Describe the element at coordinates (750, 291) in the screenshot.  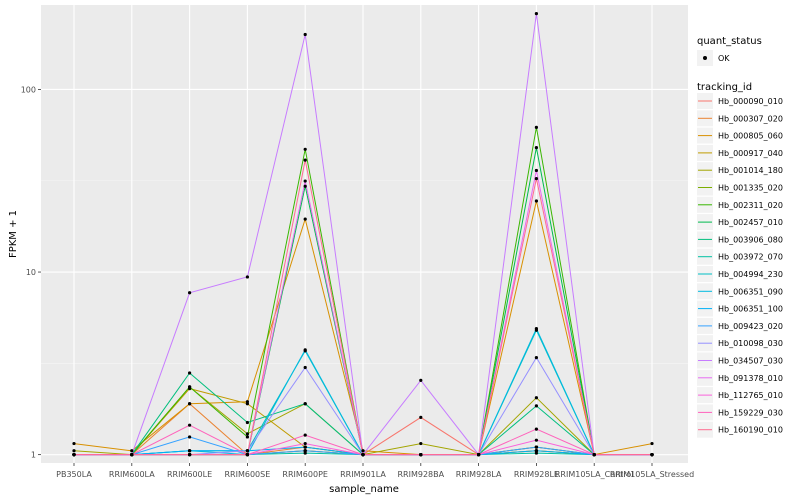
I see `legend-label: Hb_006351_090` at that location.